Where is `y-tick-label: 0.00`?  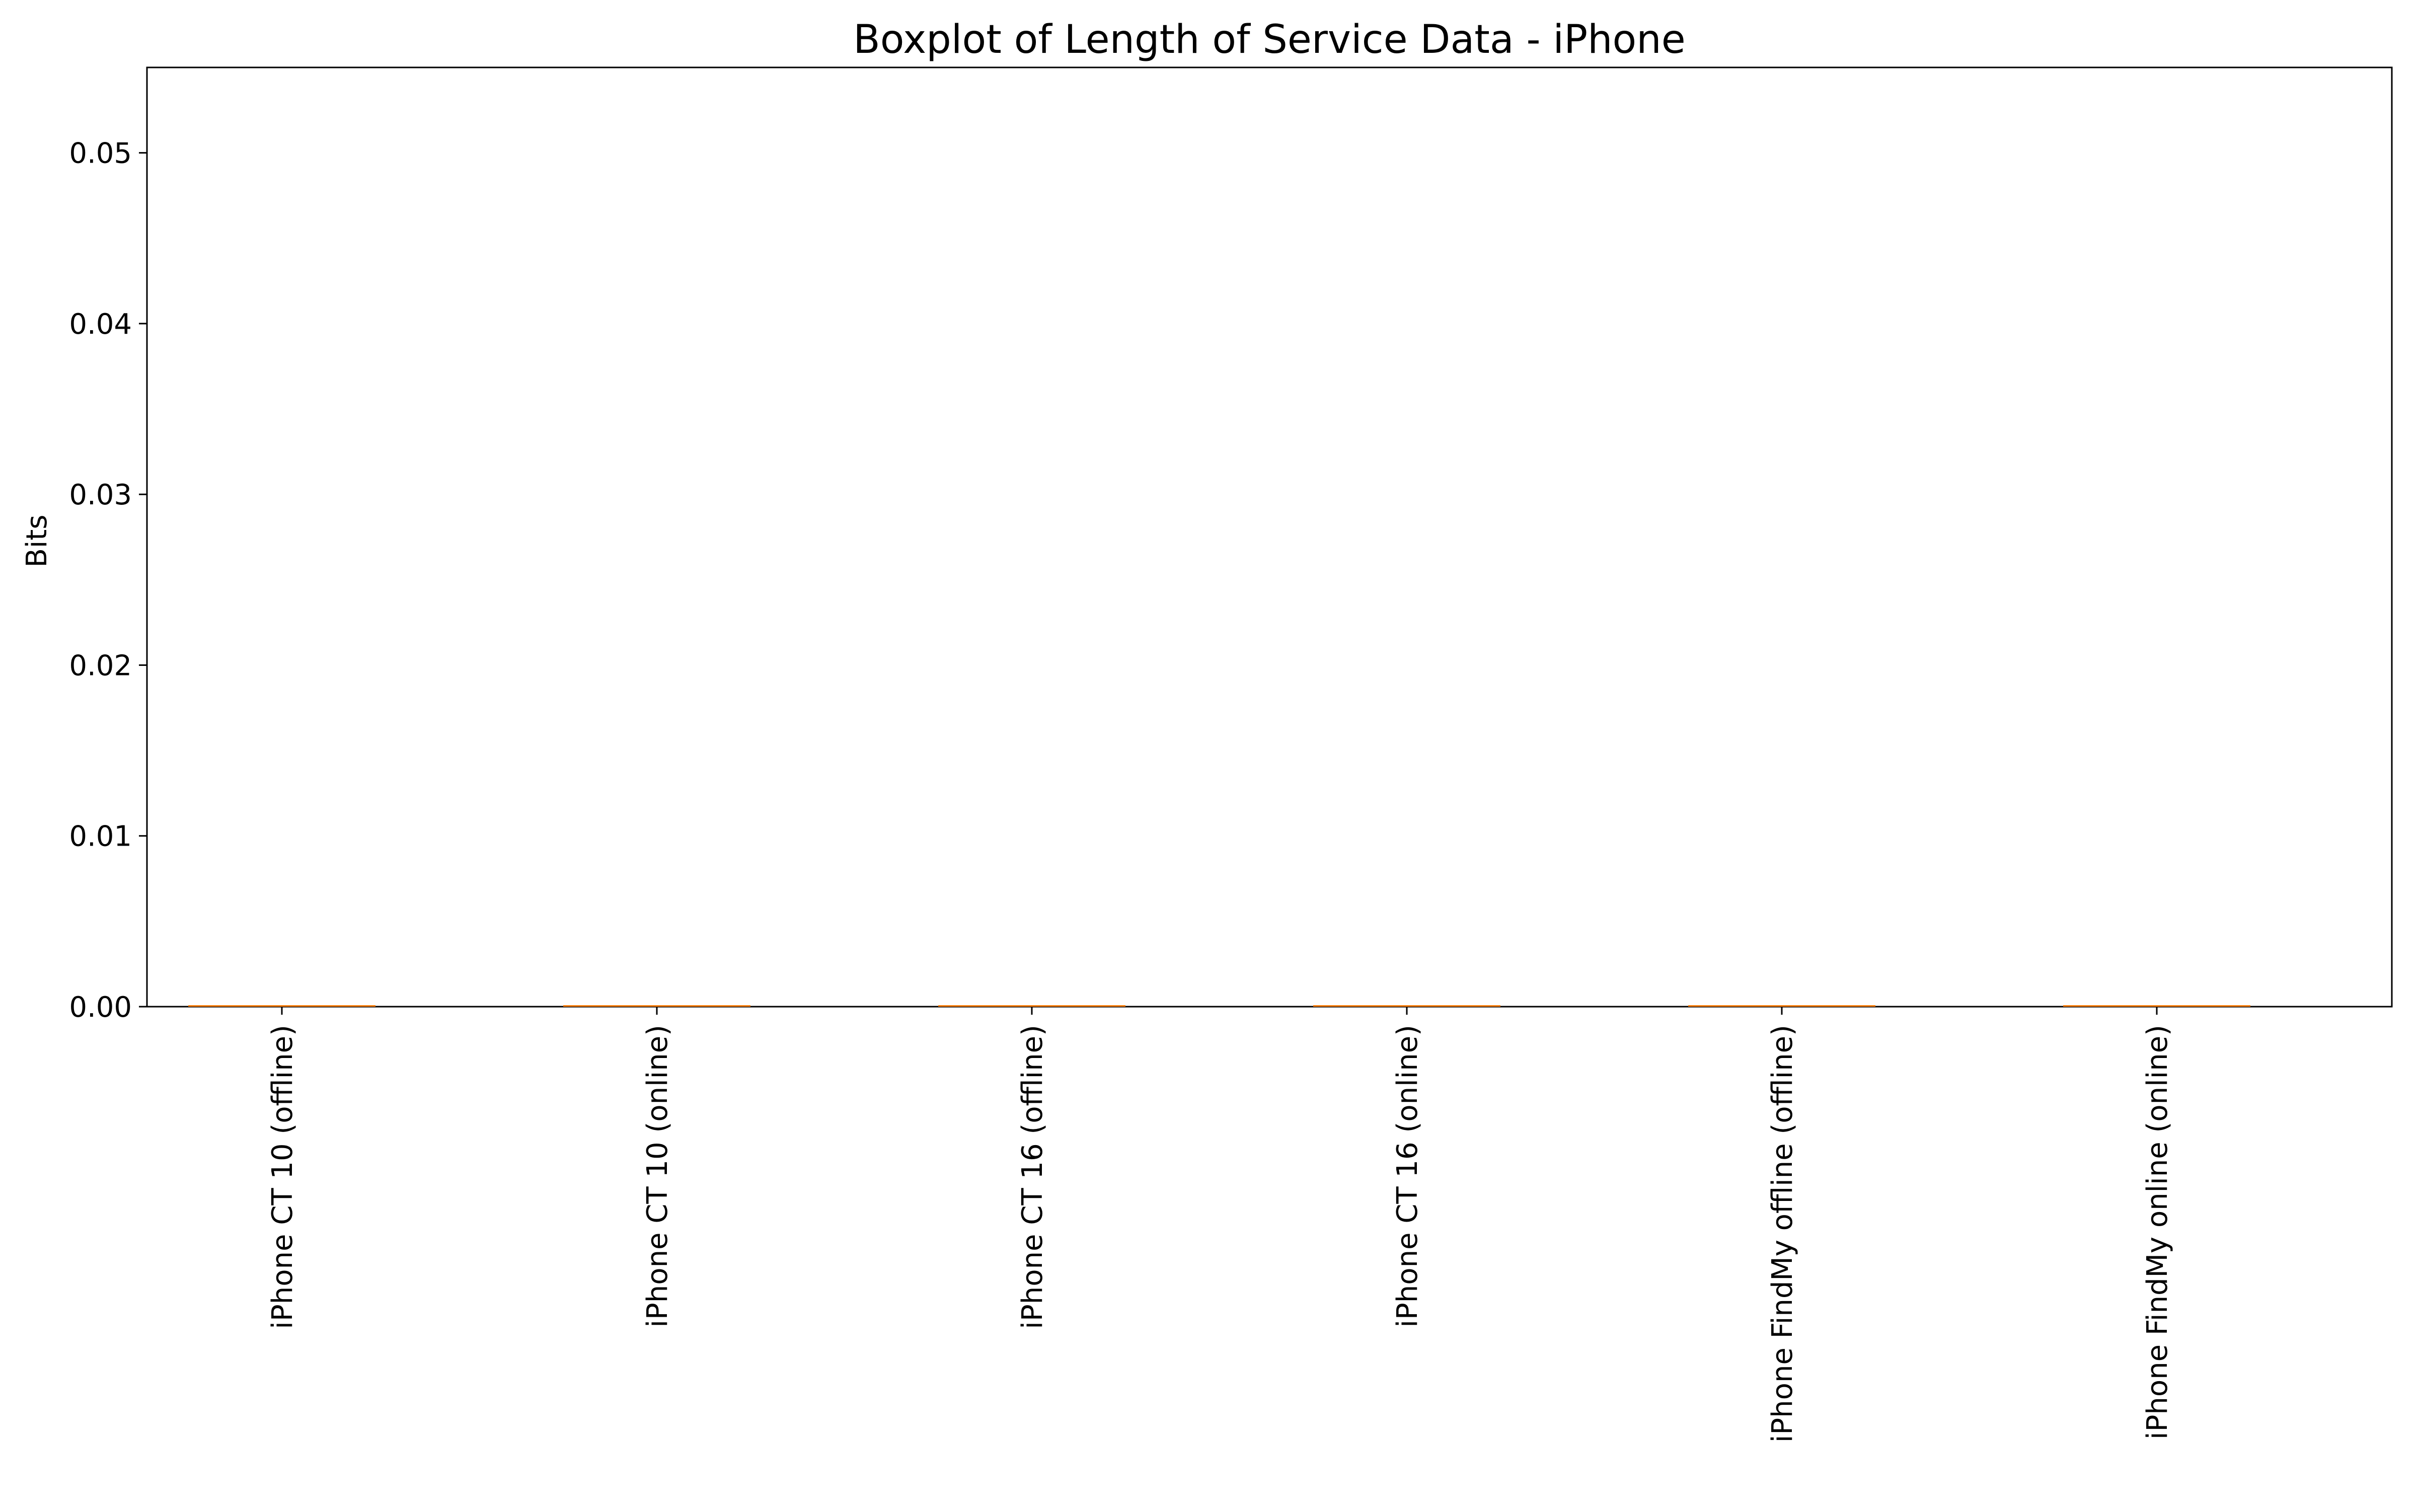
y-tick-label: 0.00 is located at coordinates (100, 1007).